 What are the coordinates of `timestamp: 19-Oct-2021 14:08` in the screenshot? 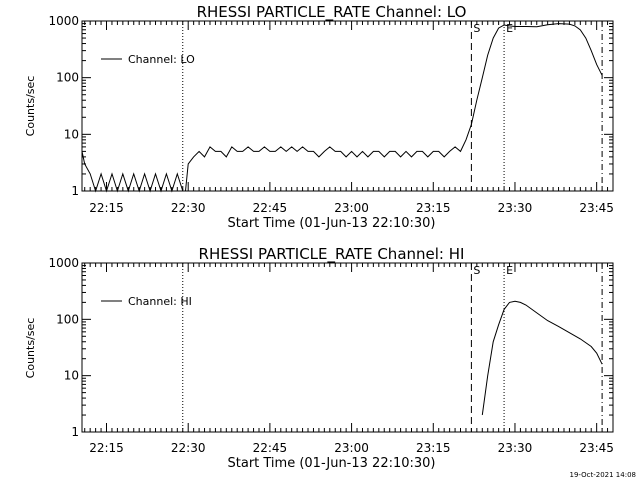 It's located at (603, 475).